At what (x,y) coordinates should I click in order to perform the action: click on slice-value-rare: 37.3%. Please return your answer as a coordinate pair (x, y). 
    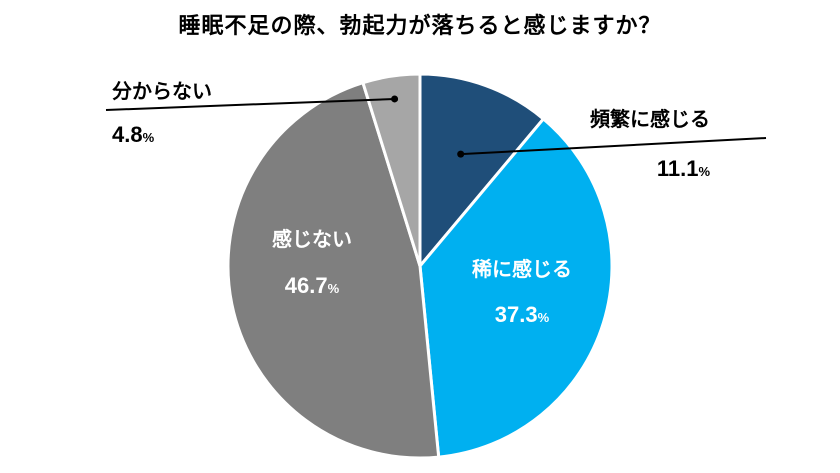
    Looking at the image, I should click on (522, 314).